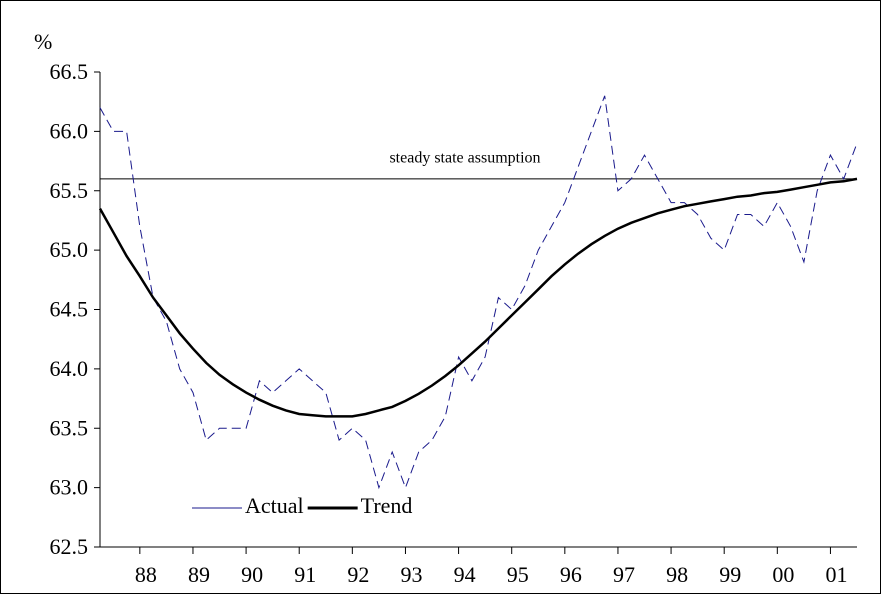 This screenshot has width=882, height=595. What do you see at coordinates (69, 309) in the screenshot?
I see `y-tick-label: 64.5` at bounding box center [69, 309].